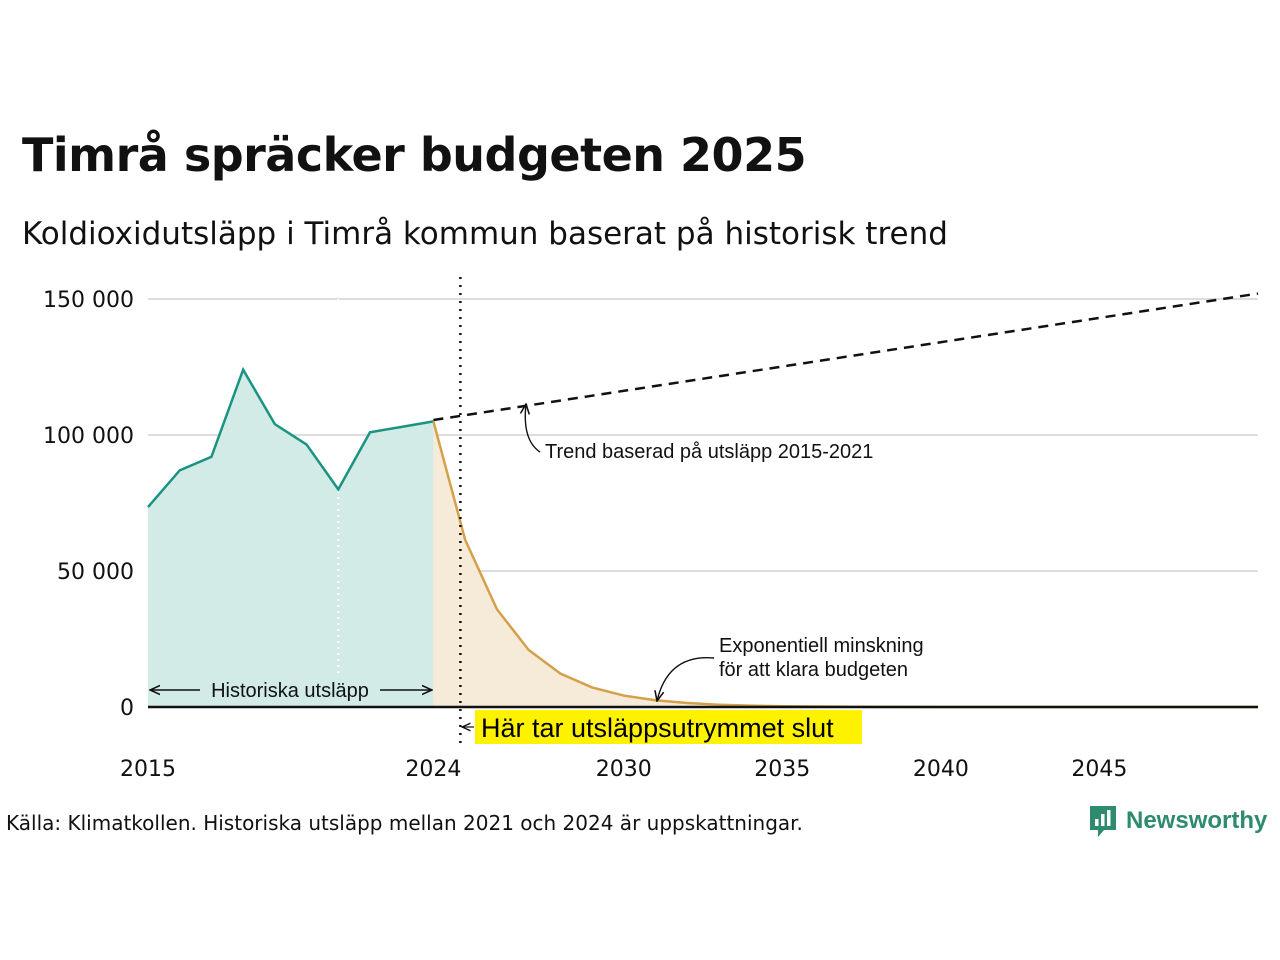 This screenshot has width=1280, height=960. Describe the element at coordinates (624, 769) in the screenshot. I see `x-tick-label: 2030` at that location.